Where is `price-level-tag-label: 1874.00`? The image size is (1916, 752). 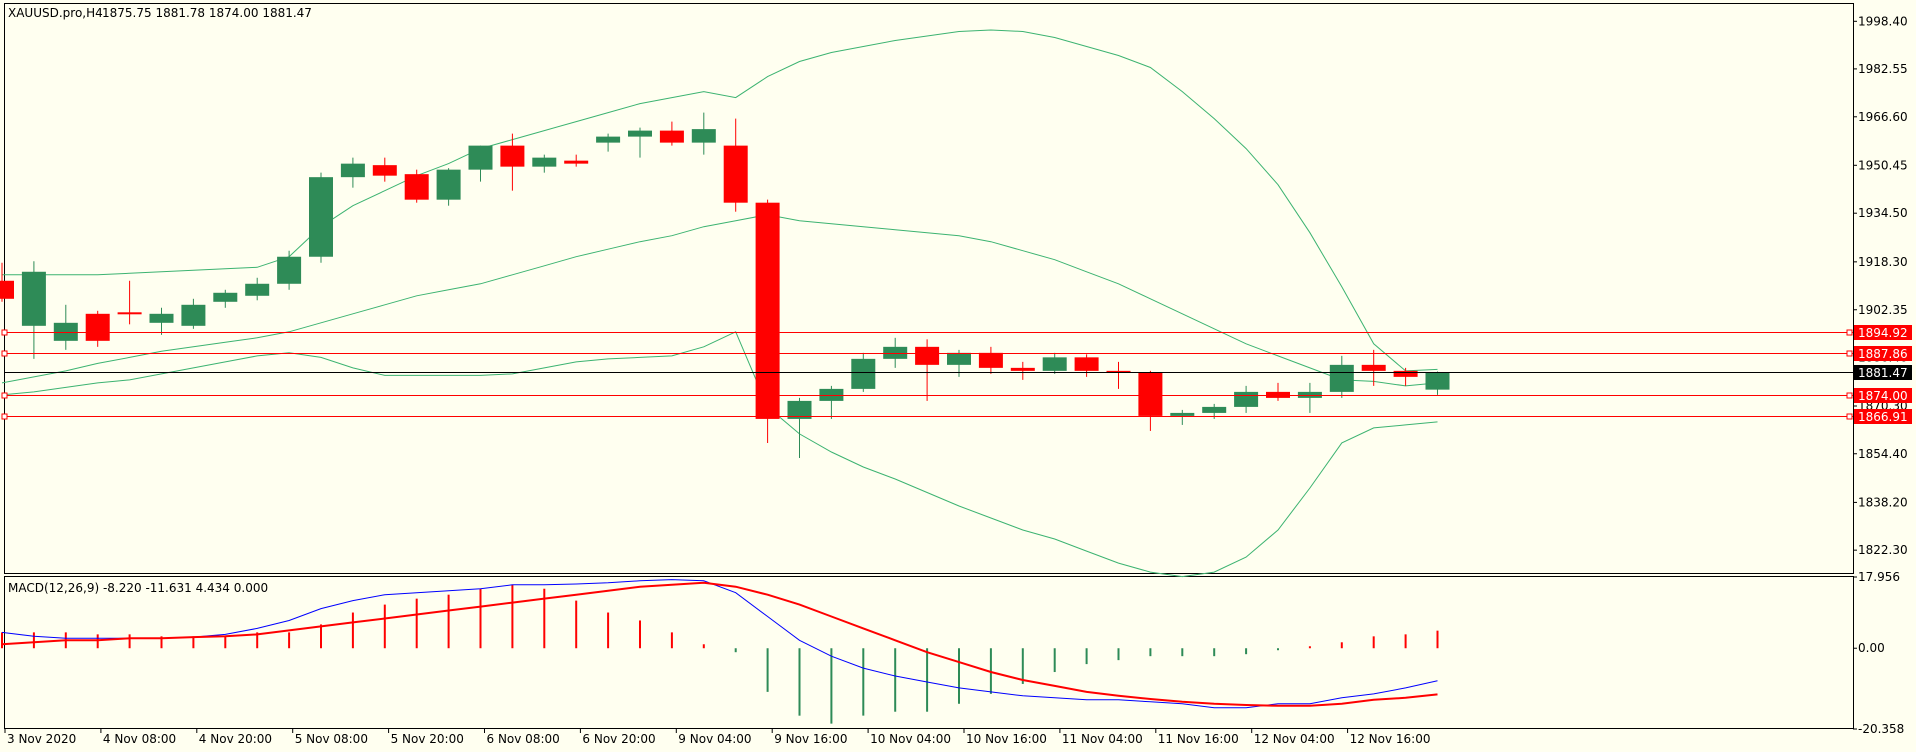
price-level-tag-label: 1874.00 is located at coordinates (1883, 396).